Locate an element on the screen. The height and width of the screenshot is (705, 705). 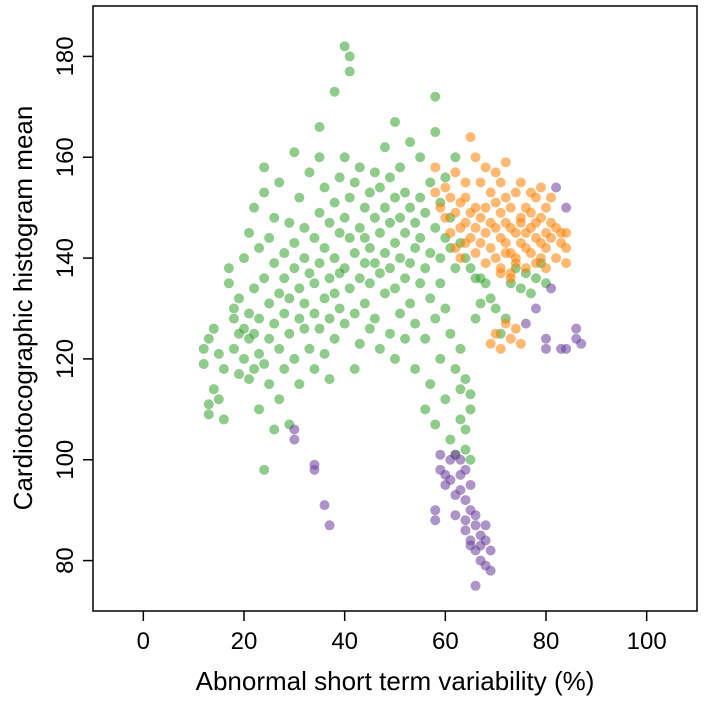
x-axis: 0 20 40 60 80 100 is located at coordinates (402, 633).